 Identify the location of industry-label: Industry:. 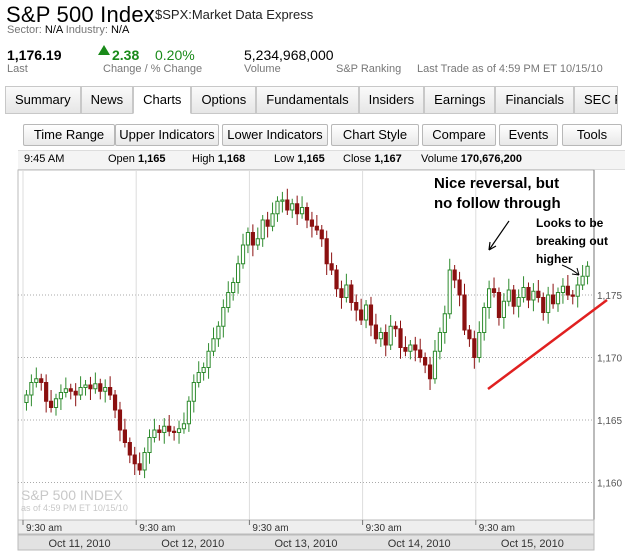
(86, 30).